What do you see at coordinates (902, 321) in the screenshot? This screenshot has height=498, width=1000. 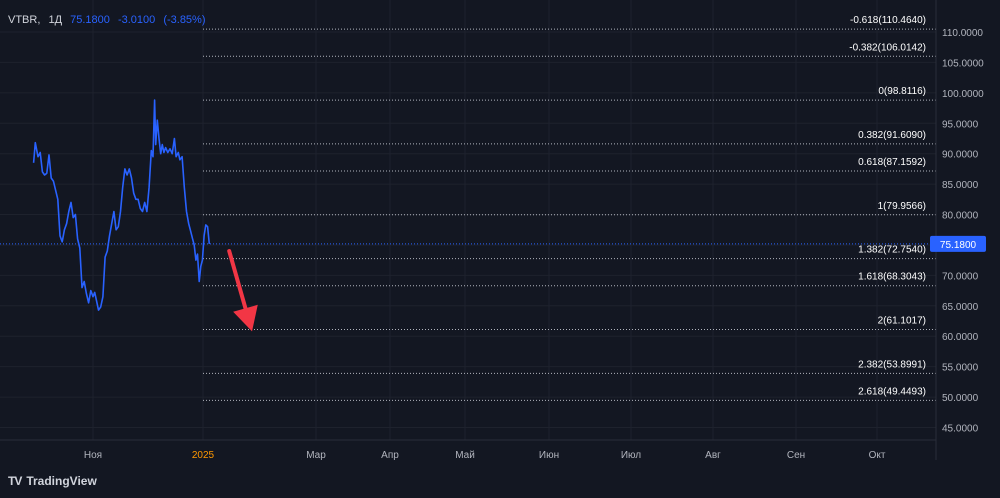 I see `fib-level-label: 2(61.1017)` at bounding box center [902, 321].